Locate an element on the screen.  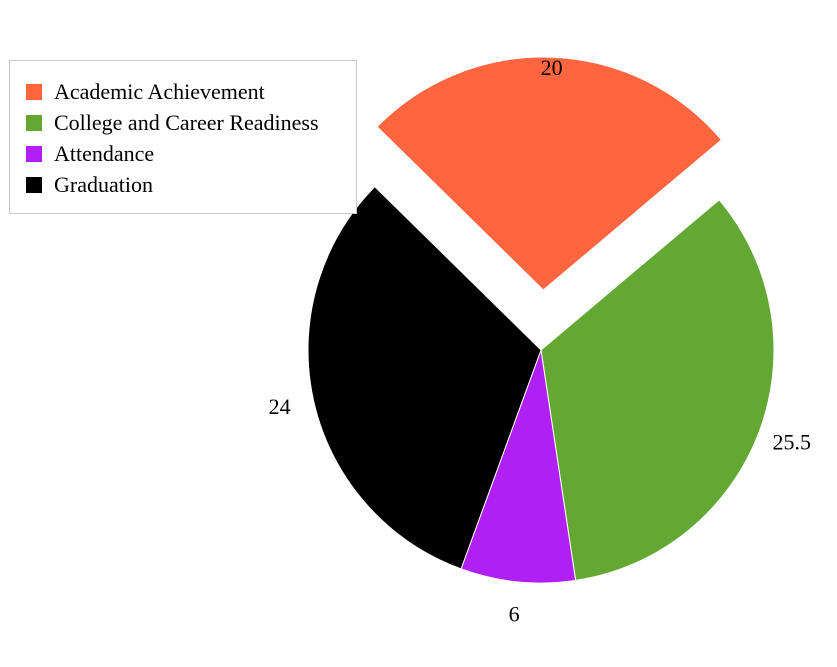
value-label-attendance: 6 is located at coordinates (514, 614).